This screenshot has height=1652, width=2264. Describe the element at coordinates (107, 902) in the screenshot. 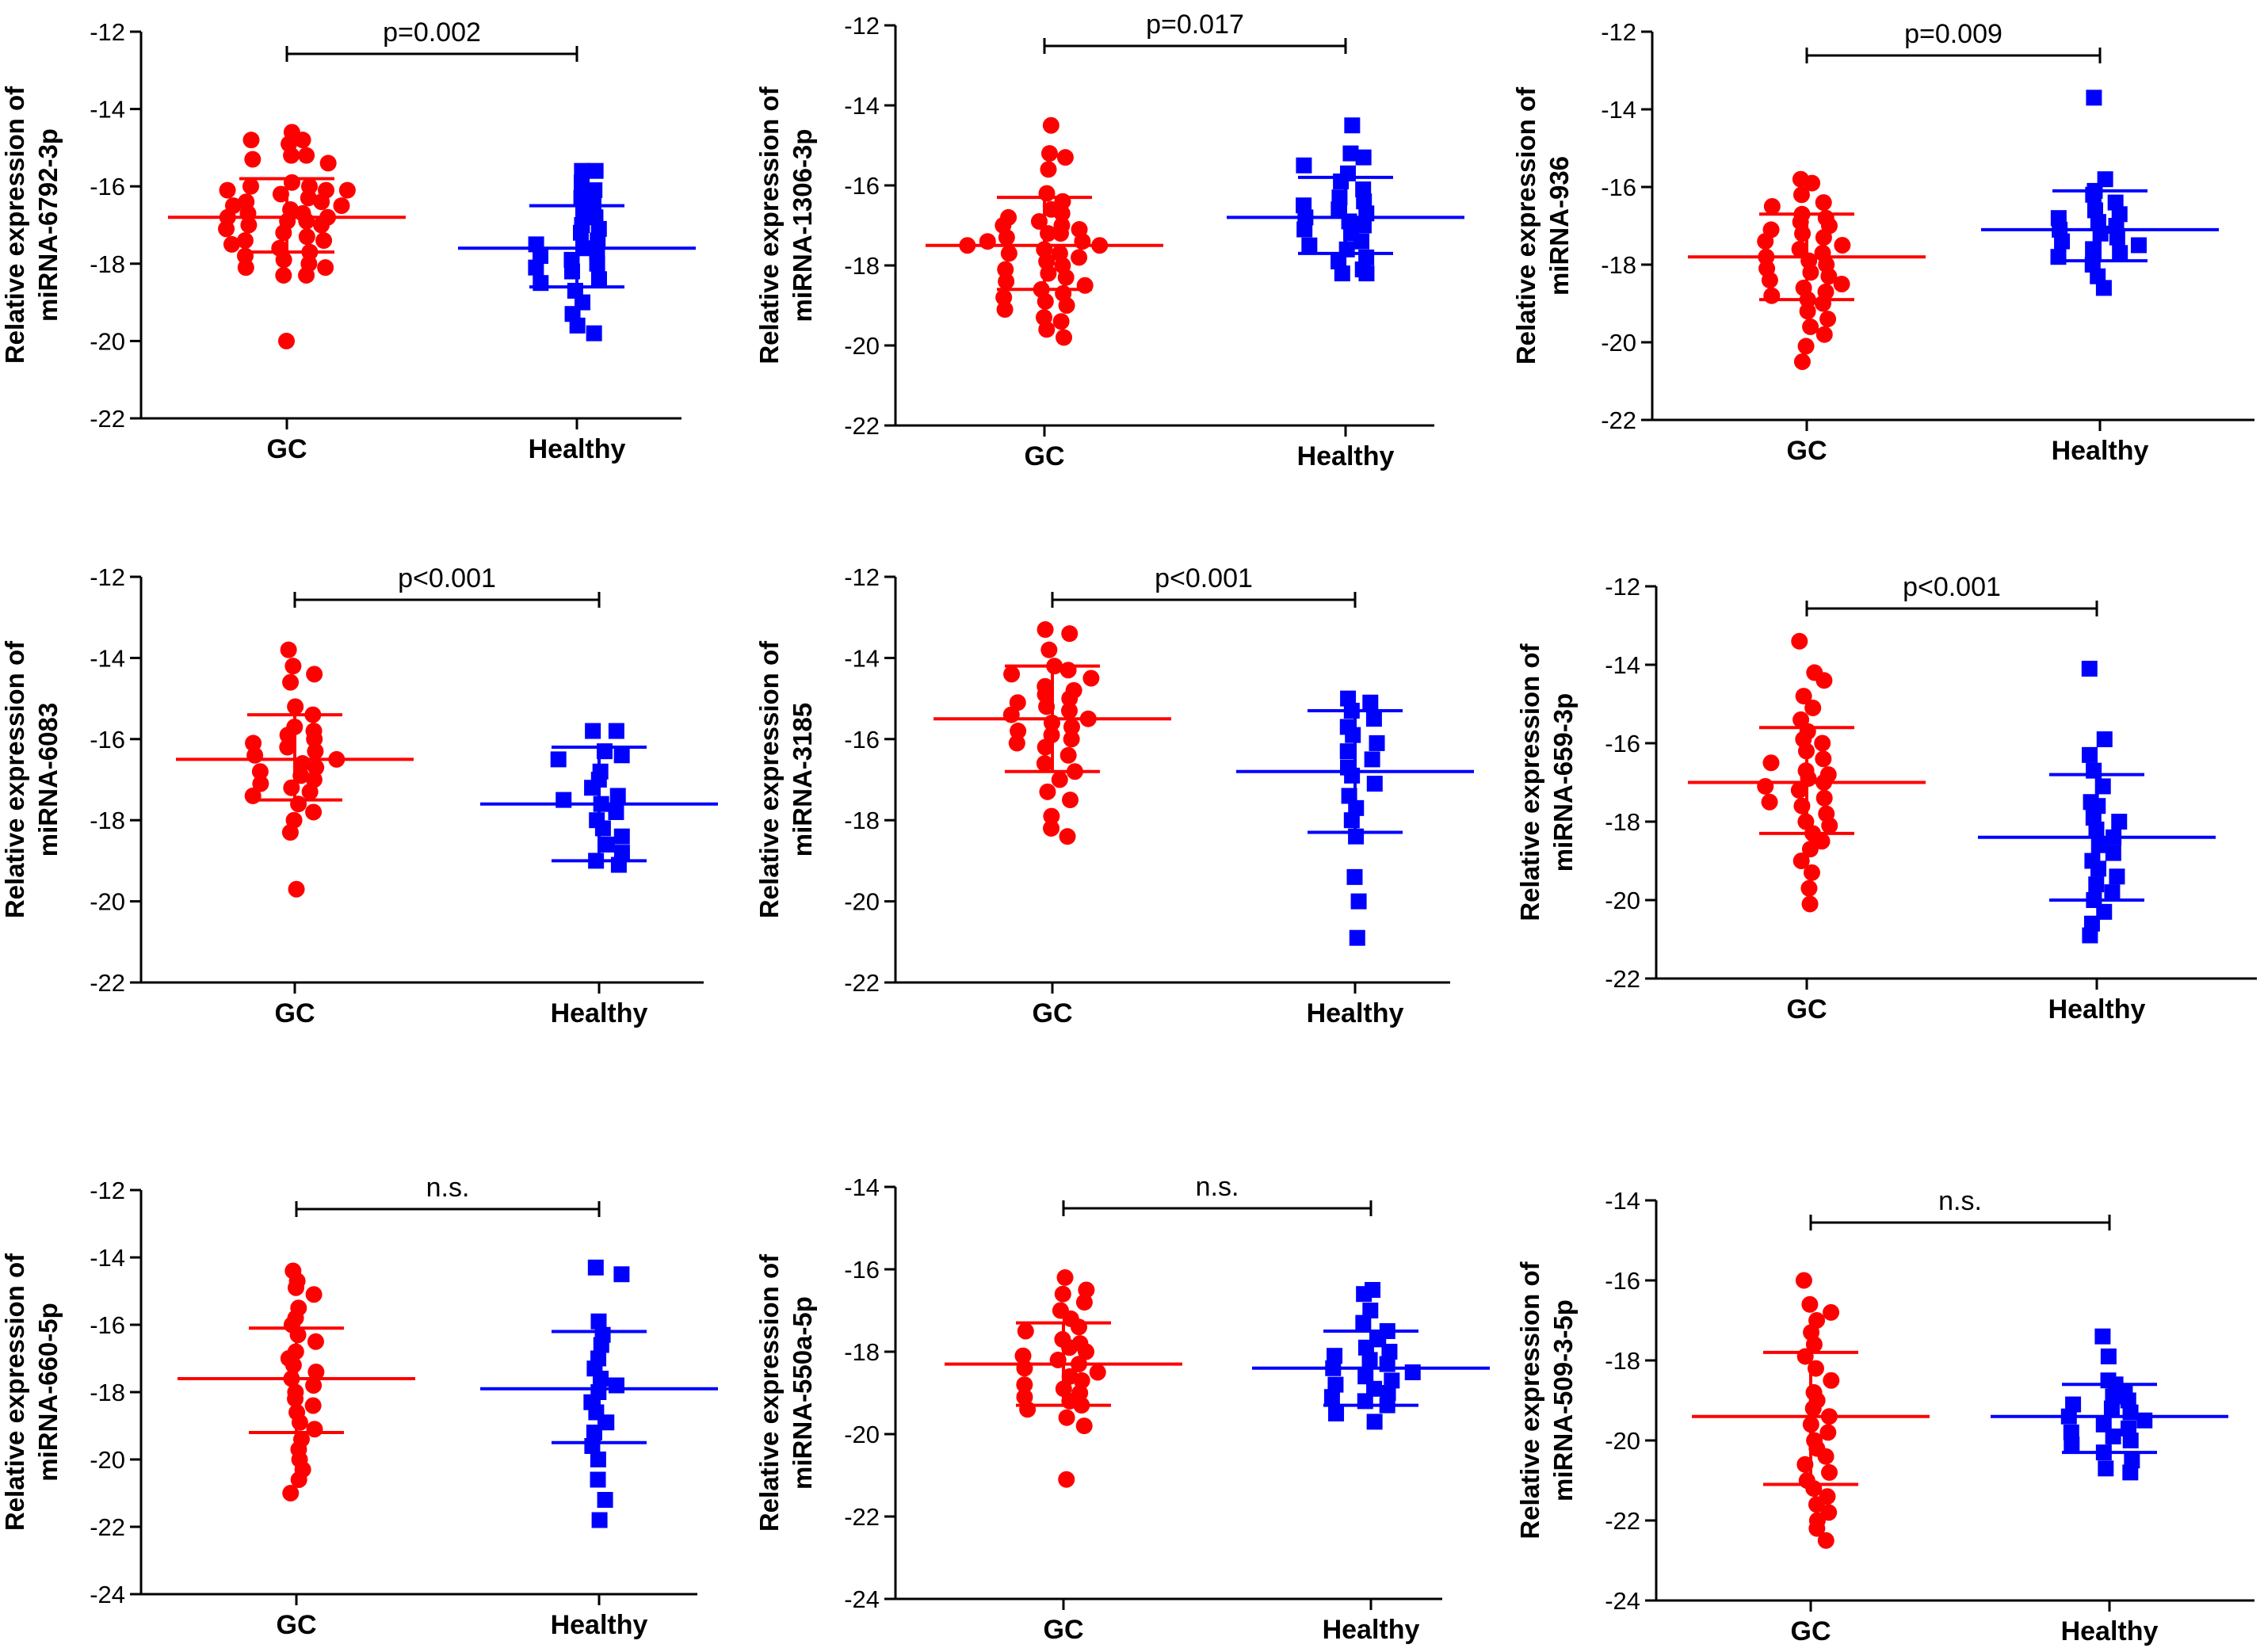

I see `y-tick-label: -20` at that location.